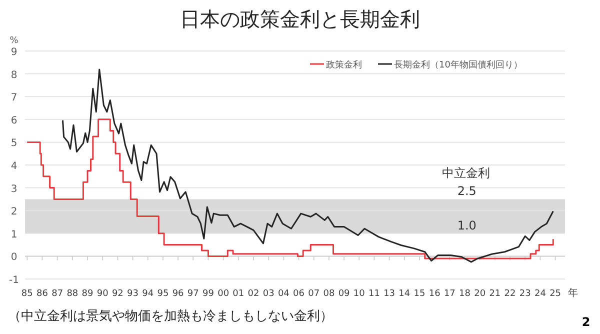 The width and height of the screenshot is (600, 334). Describe the element at coordinates (14, 189) in the screenshot. I see `y-tick-label: 3` at that location.